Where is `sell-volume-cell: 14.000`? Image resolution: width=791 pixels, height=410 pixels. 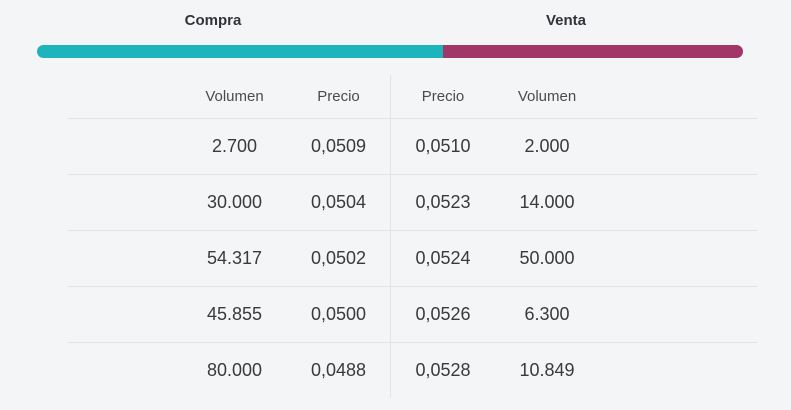 sell-volume-cell: 14.000 is located at coordinates (547, 202).